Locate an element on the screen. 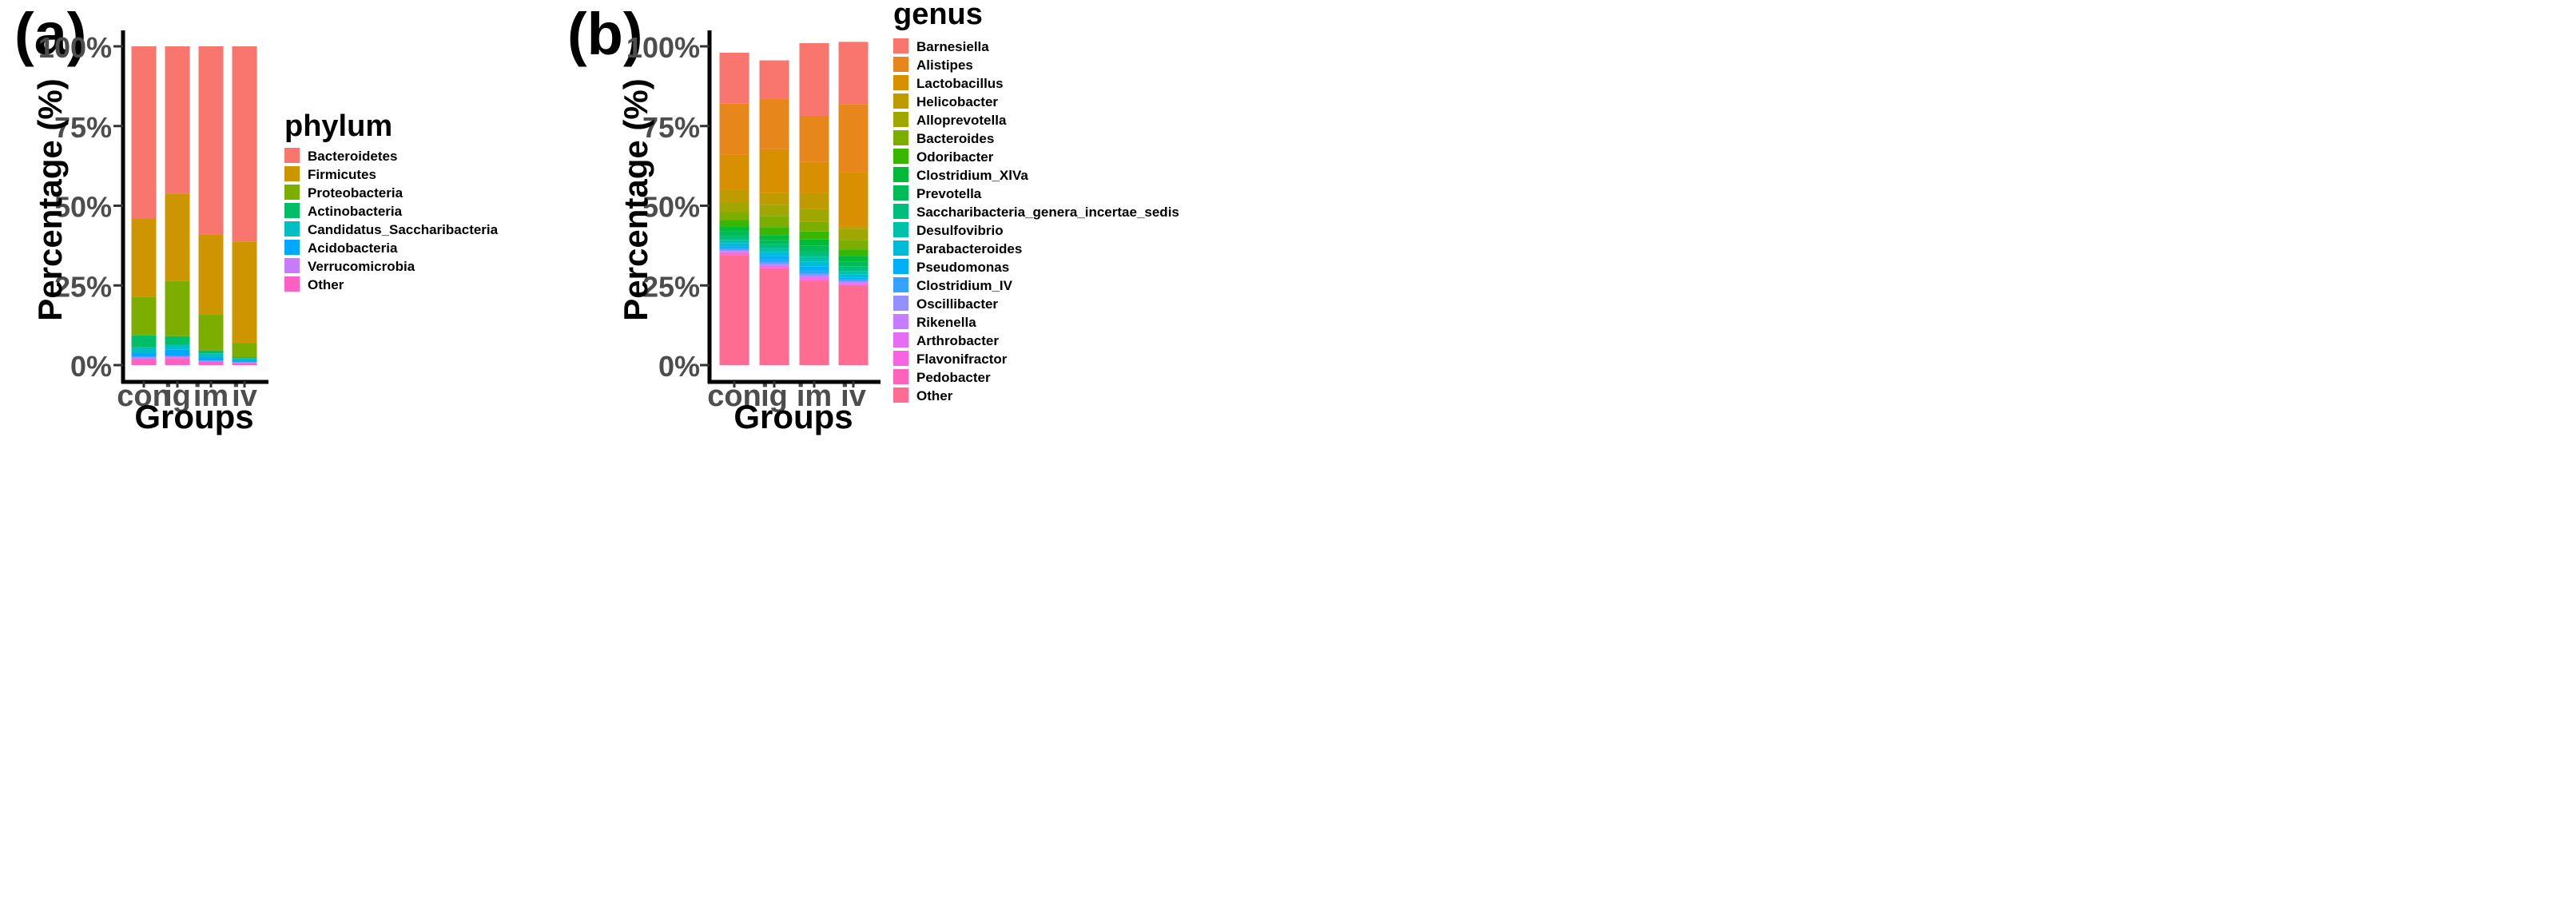  legend-swatch-barnesiella is located at coordinates (900, 46).